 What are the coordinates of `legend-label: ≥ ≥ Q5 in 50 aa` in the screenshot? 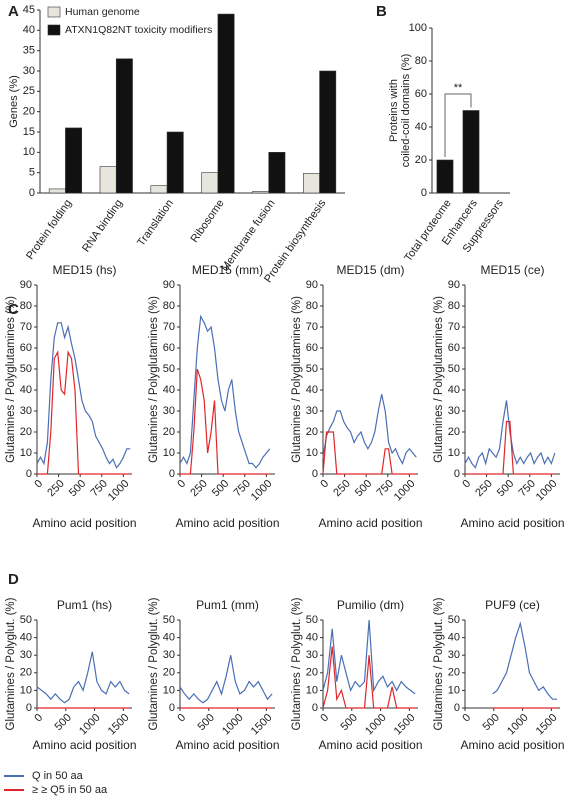 It's located at (70, 790).